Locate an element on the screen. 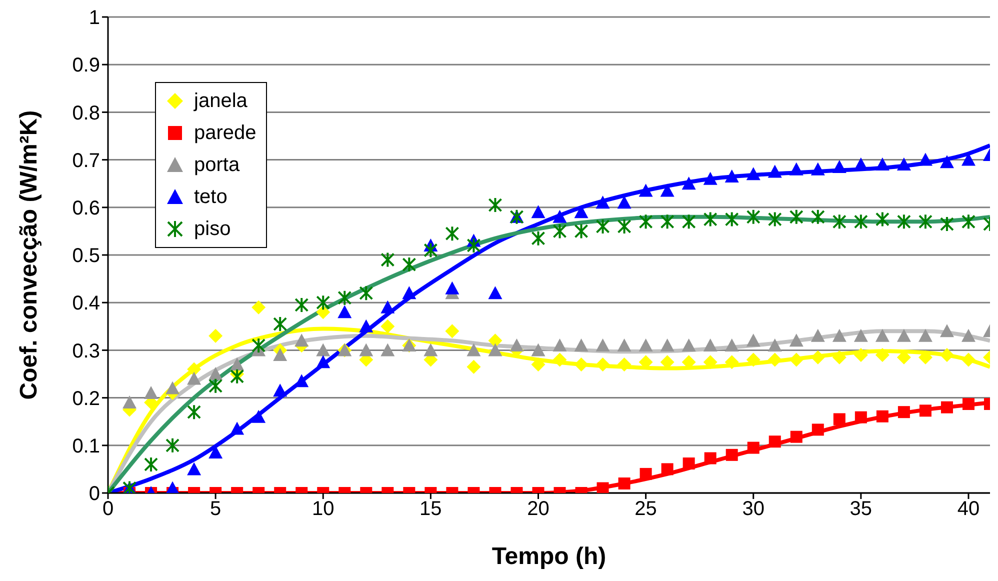 Image resolution: width=998 pixels, height=581 pixels. legend-label: parede is located at coordinates (225, 133).